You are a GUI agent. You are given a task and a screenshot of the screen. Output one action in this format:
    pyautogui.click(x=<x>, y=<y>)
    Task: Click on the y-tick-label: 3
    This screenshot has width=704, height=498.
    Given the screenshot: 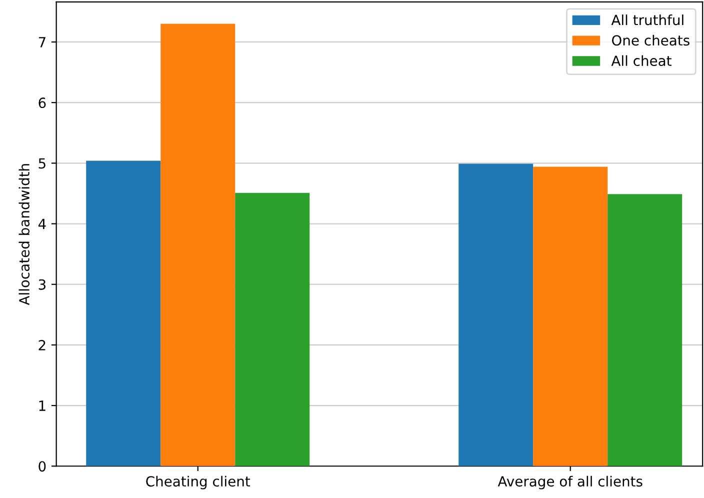 What is the action you would take?
    pyautogui.click(x=42, y=284)
    